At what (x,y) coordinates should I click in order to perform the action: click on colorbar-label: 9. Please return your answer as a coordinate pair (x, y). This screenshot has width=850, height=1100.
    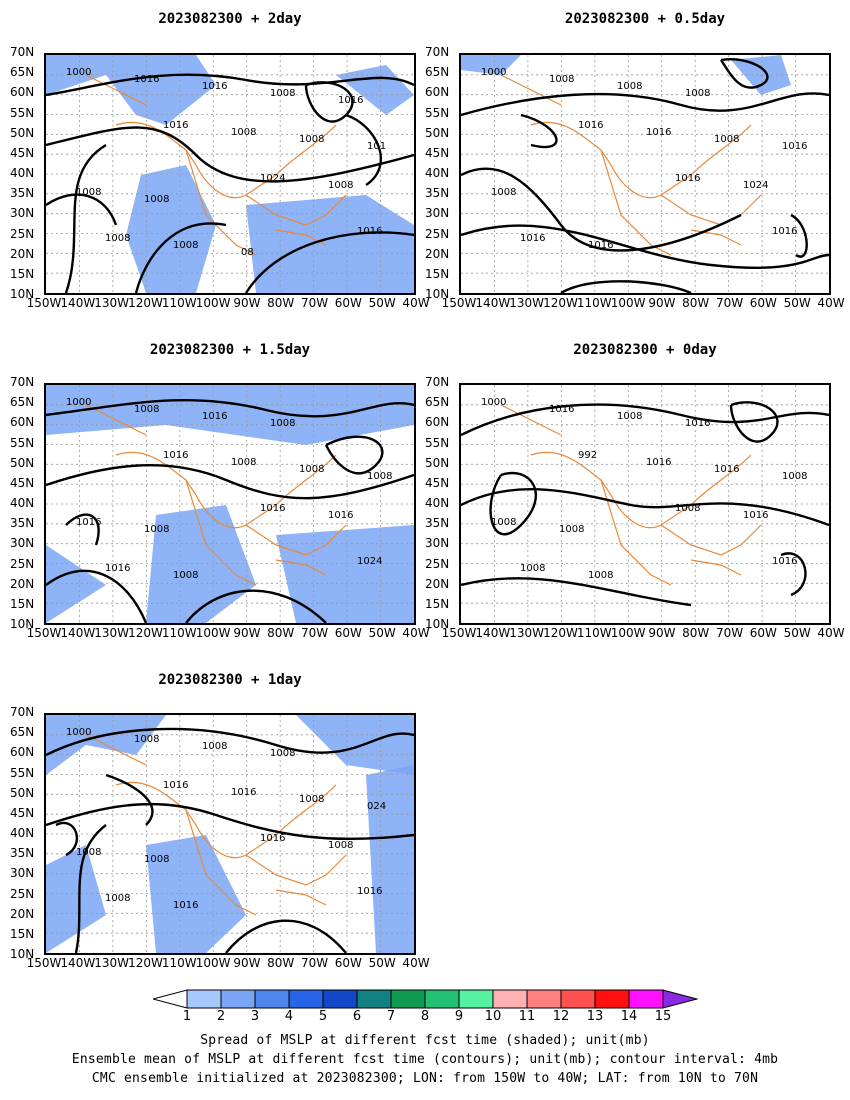
    Looking at the image, I should click on (459, 1016).